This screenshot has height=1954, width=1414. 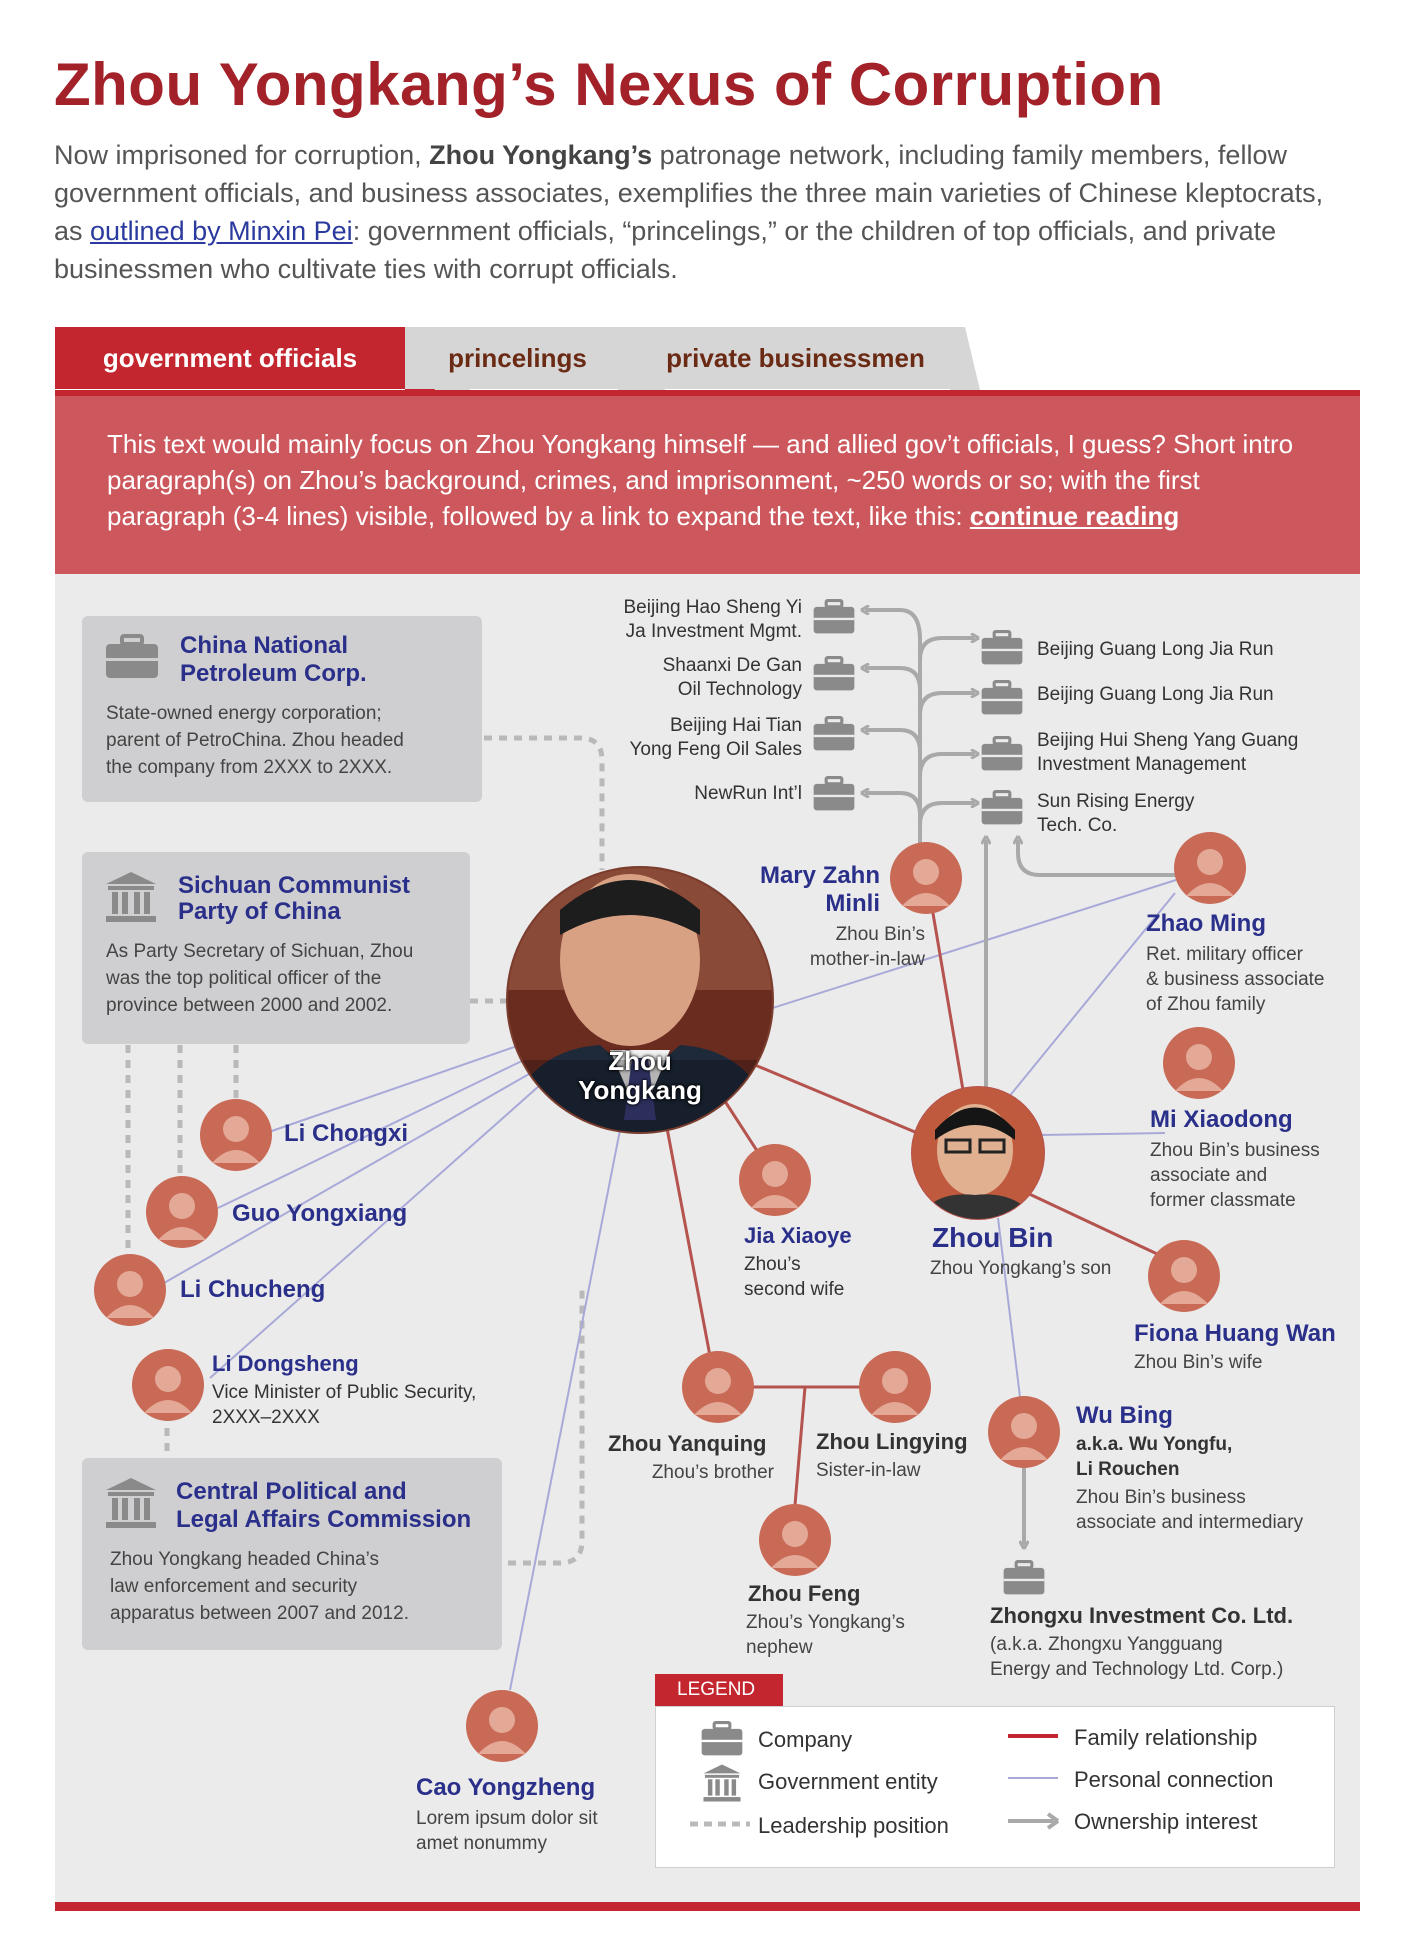 I want to click on desc-line: mother-in-law, so click(x=867, y=959).